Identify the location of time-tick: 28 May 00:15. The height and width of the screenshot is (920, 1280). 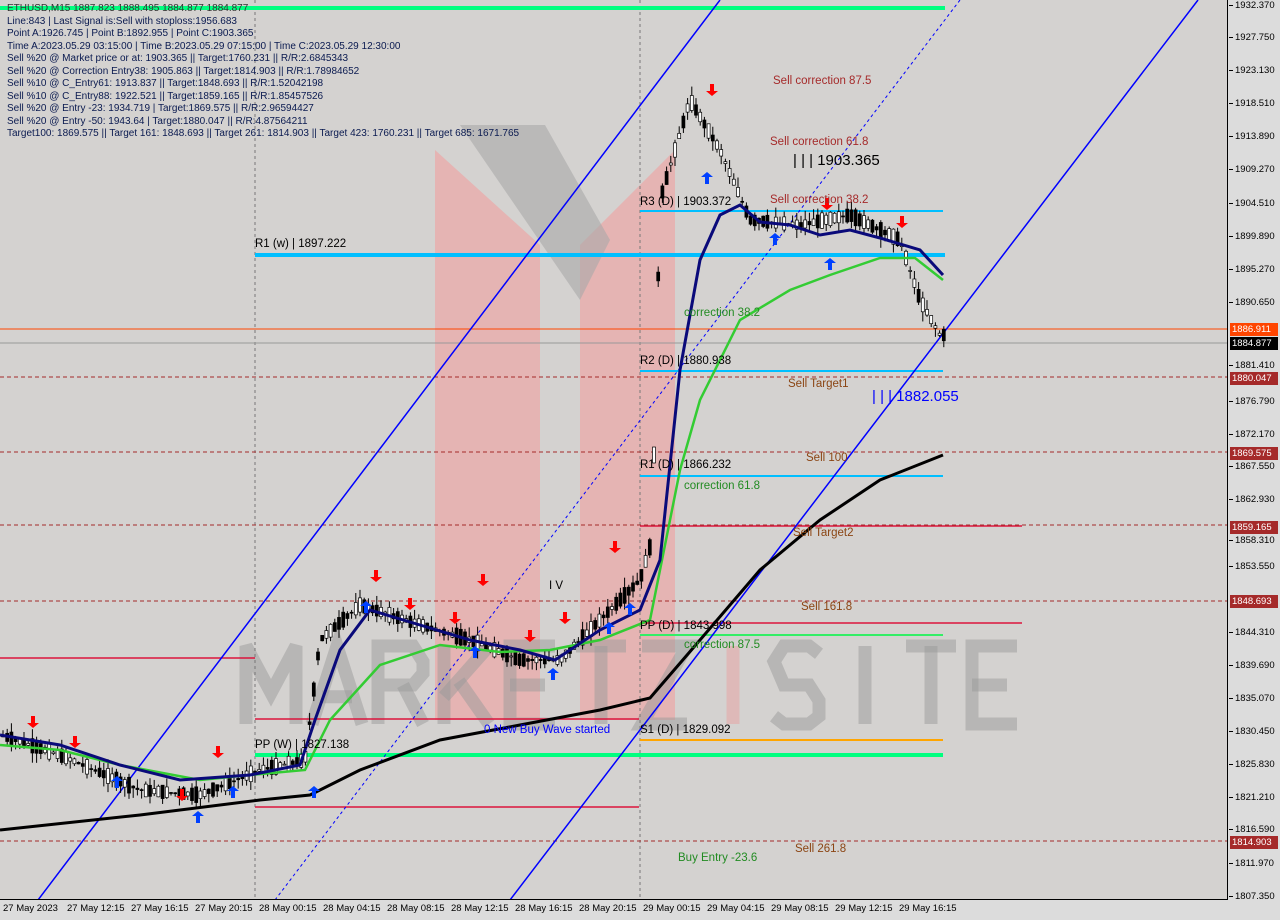
(288, 908).